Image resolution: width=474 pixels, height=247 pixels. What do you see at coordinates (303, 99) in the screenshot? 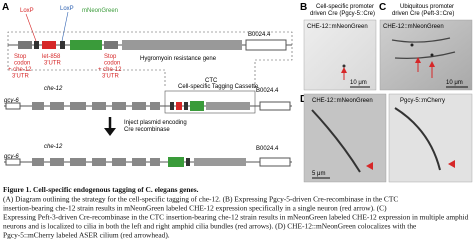
I see `panel-letter: D` at bounding box center [303, 99].